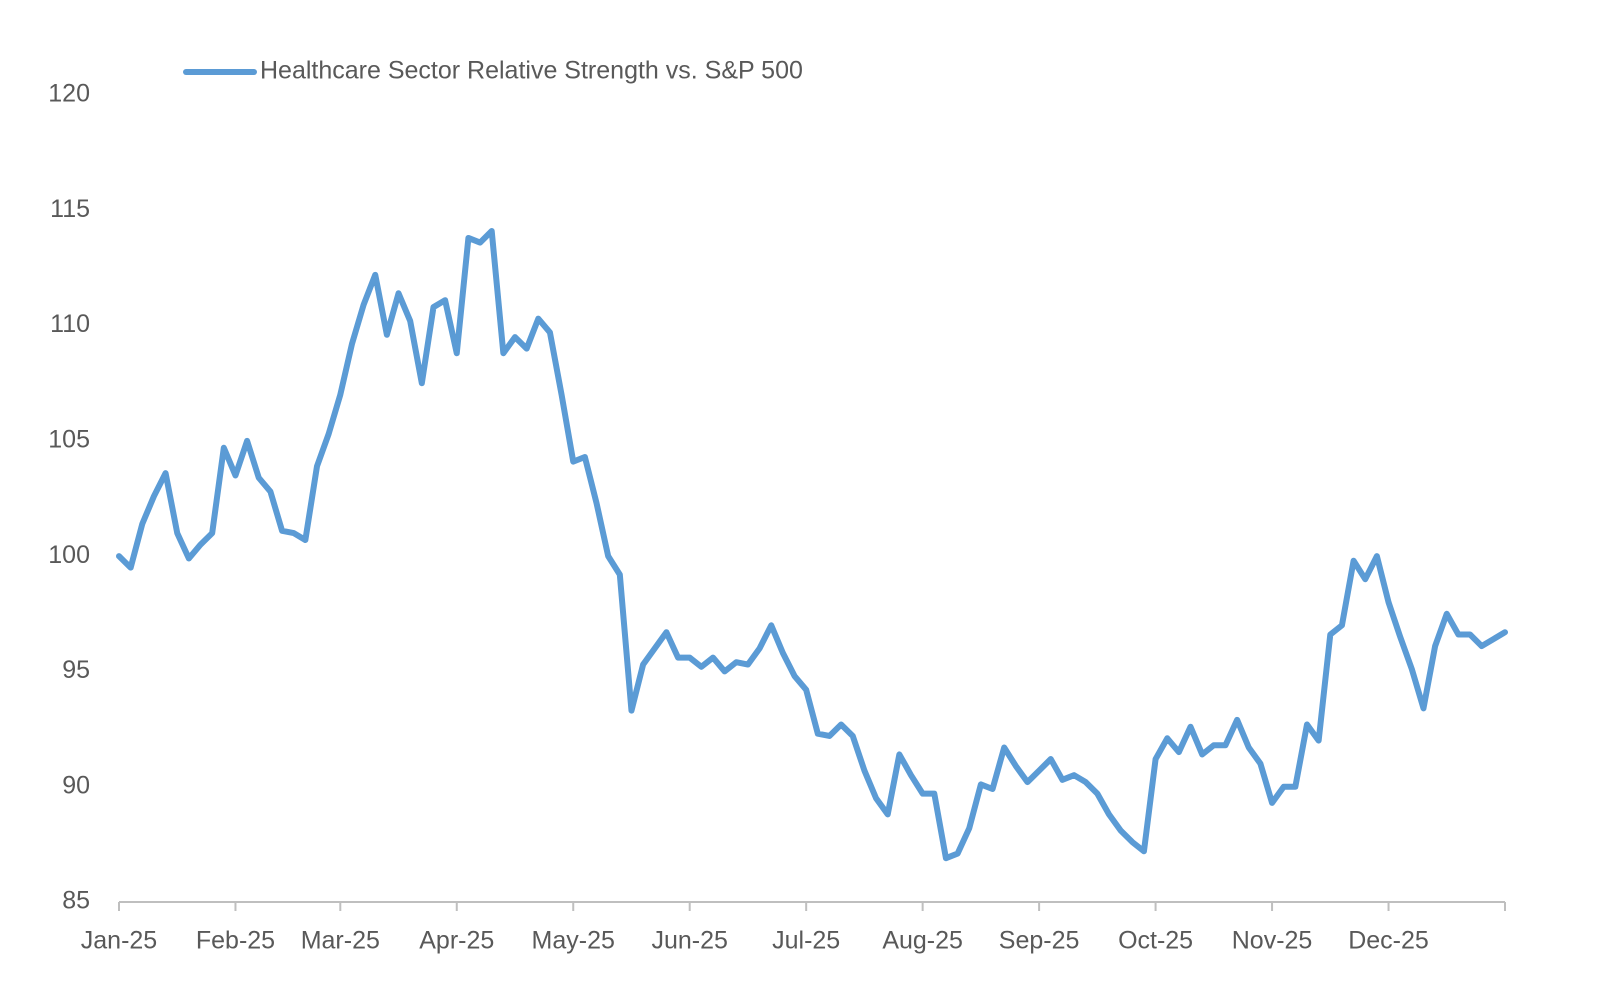  I want to click on x-tick-label: Nov-25, so click(1272, 941).